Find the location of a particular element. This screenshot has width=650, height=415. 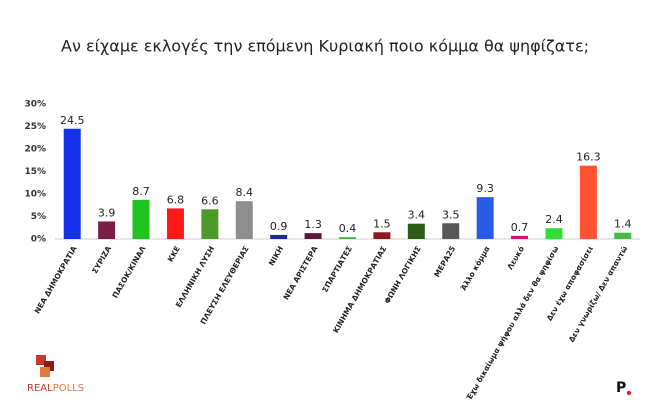

value-label: 1.3 is located at coordinates (313, 224).